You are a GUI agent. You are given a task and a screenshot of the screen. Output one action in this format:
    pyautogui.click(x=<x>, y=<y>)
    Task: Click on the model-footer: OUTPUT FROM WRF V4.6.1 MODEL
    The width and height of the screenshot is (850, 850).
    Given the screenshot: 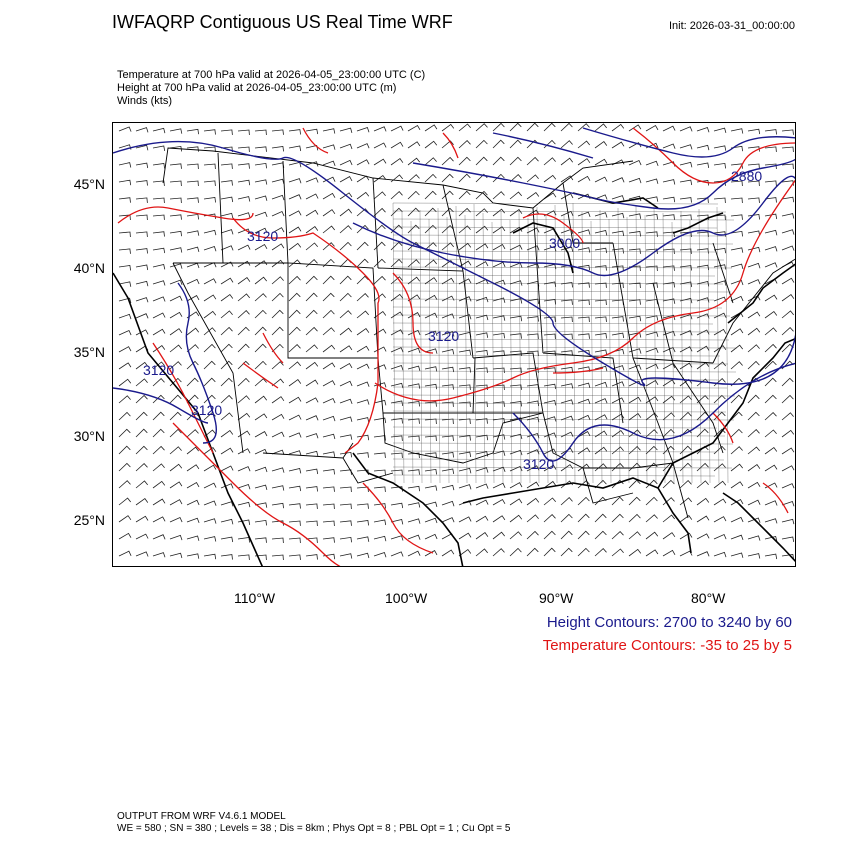 What is the action you would take?
    pyautogui.click(x=201, y=816)
    